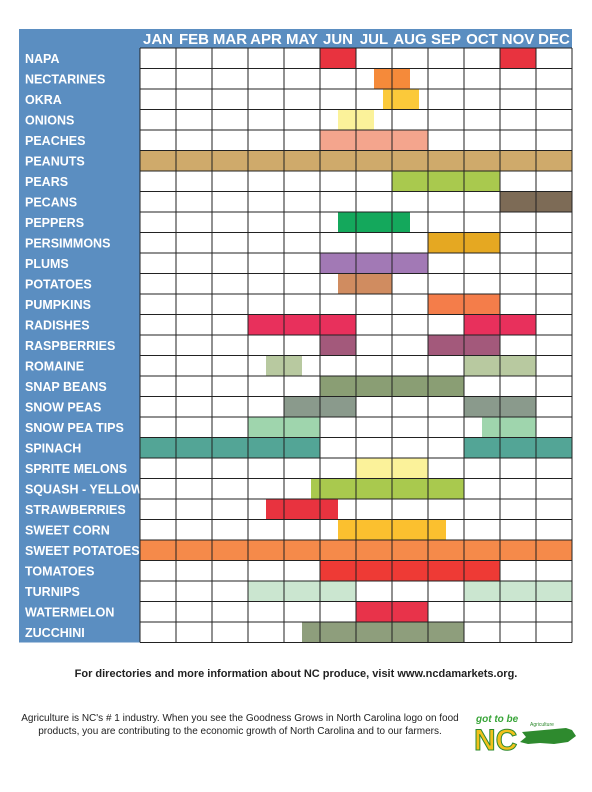 This screenshot has height=792, width=592. I want to click on month-label-sep: SEP, so click(446, 39).